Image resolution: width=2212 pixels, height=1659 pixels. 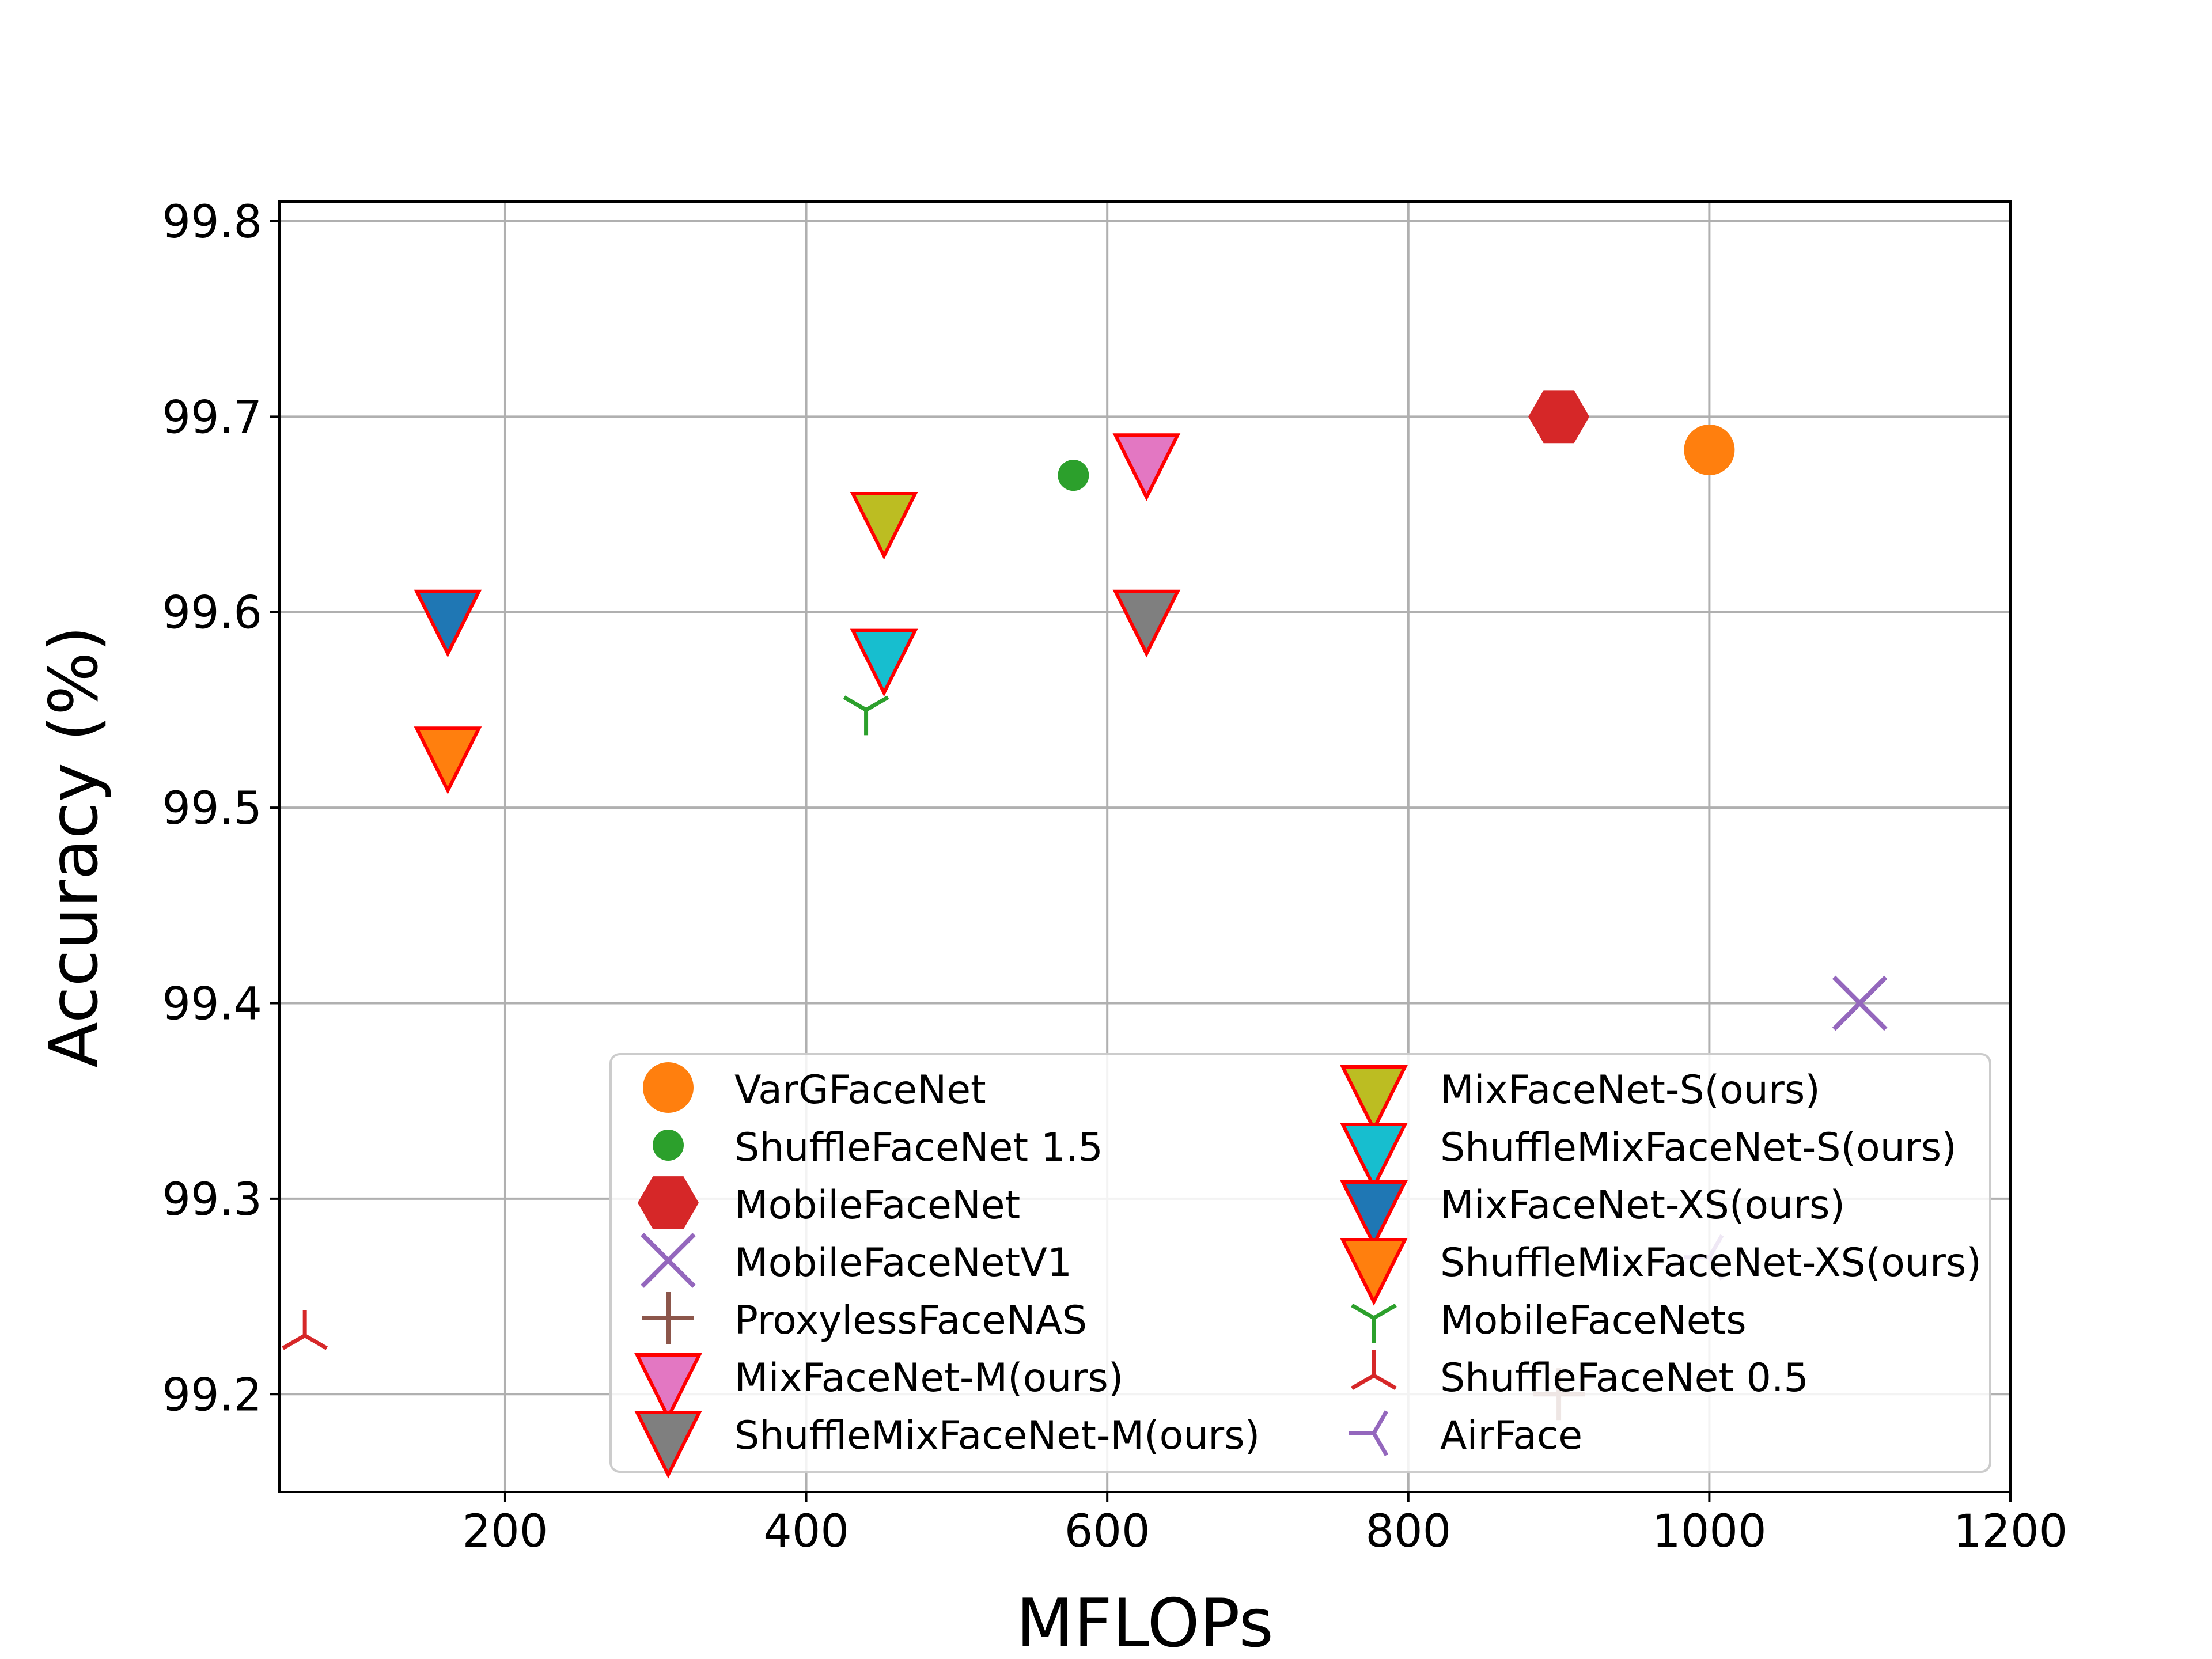 I want to click on legend-item: AirFace, so click(x=1465, y=1434).